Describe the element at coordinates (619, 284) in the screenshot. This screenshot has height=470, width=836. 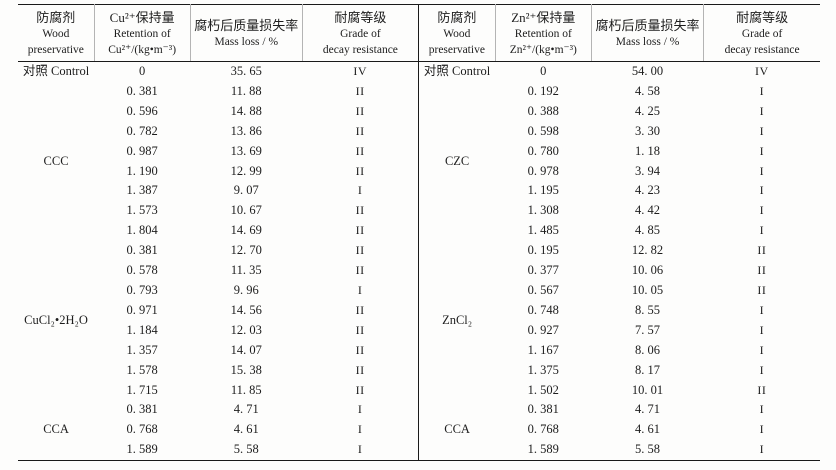
I see `table-row: ZnCl₂ 0. 195 12. 82 II` at that location.